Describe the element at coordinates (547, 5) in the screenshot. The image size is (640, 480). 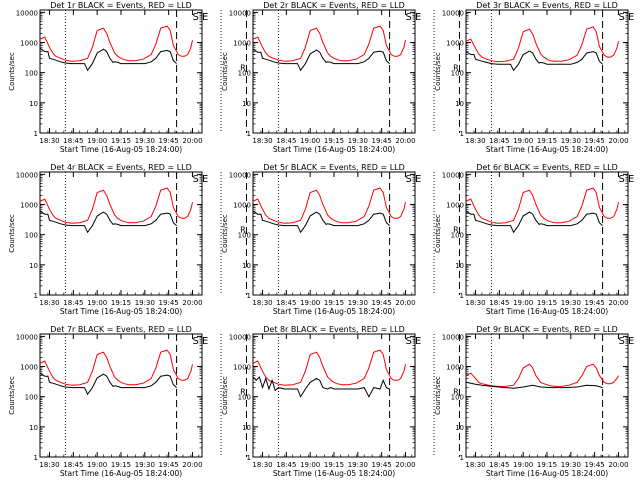
I see `panel-title: Det 3r BLACK = Events, RED = LLD` at that location.